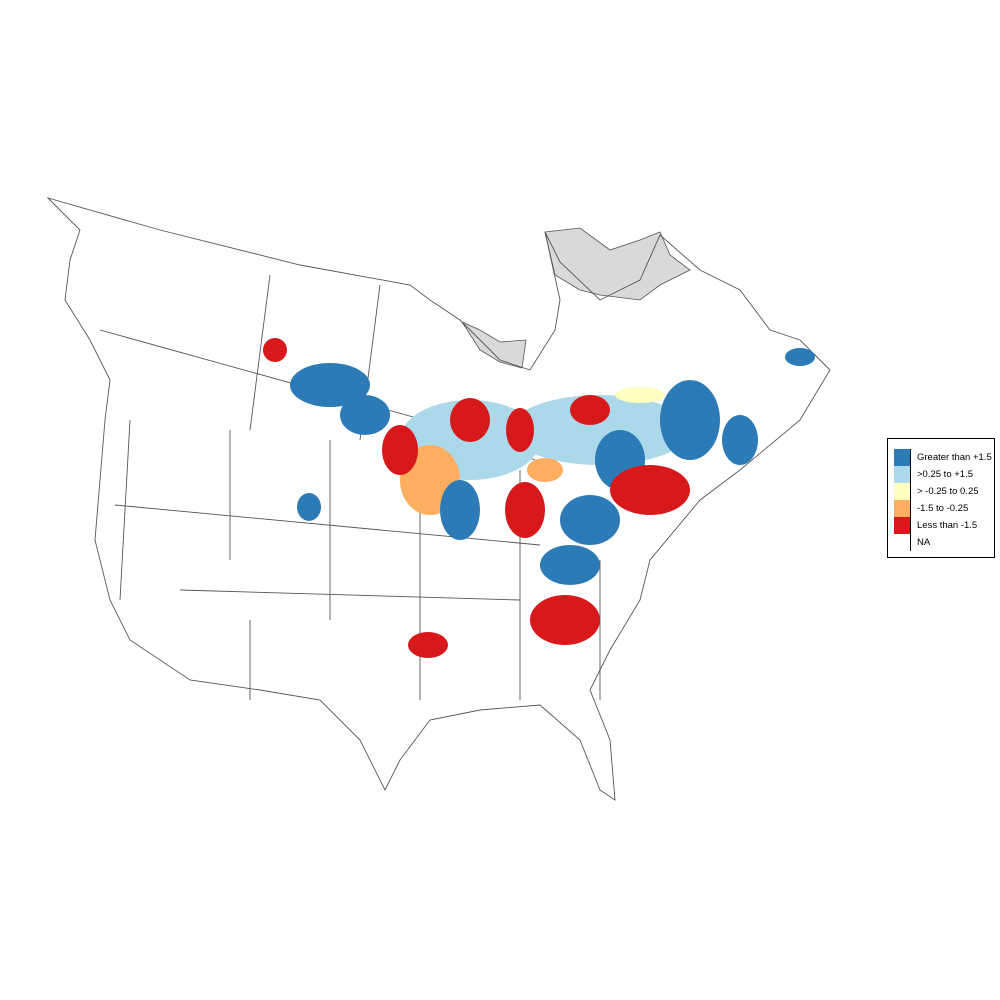 The width and height of the screenshot is (1000, 1000). I want to click on legend-item-minus-1-5-to-minus-0-25: -1.5 to -0.25, so click(931, 508).